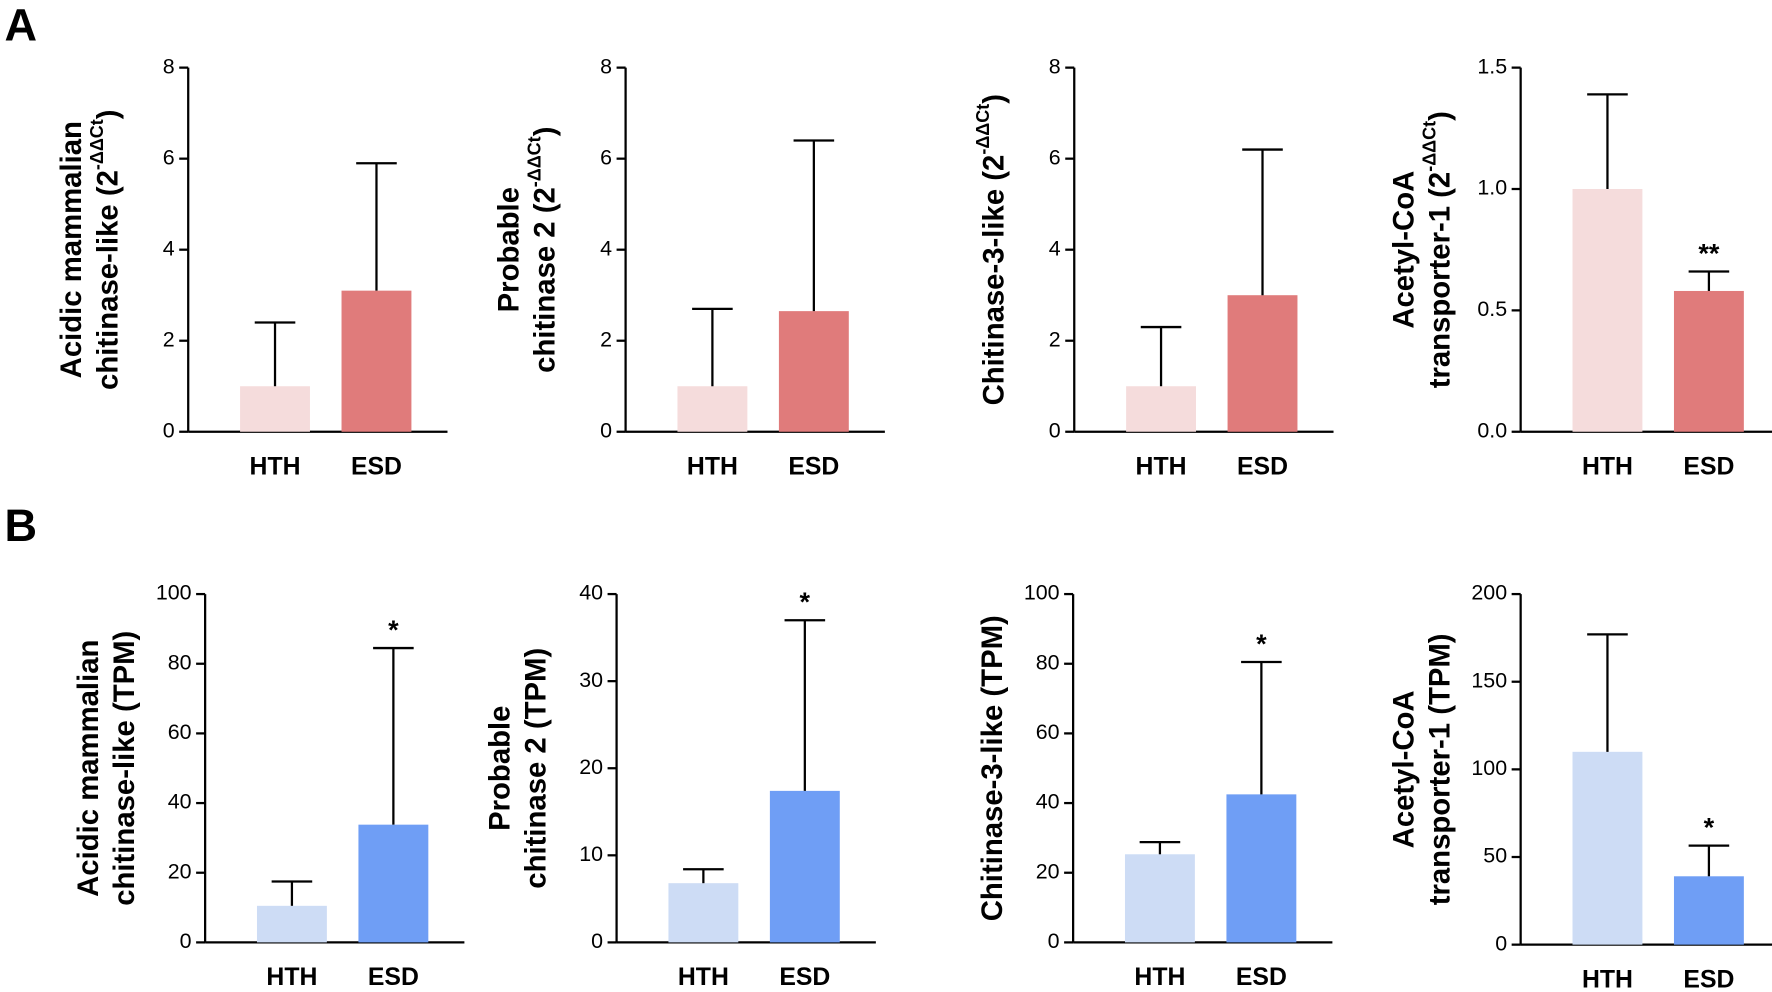 The height and width of the screenshot is (992, 1772). I want to click on y-axis-label: Probable chitinase 2 (2-ΔΔCt), so click(526, 250).